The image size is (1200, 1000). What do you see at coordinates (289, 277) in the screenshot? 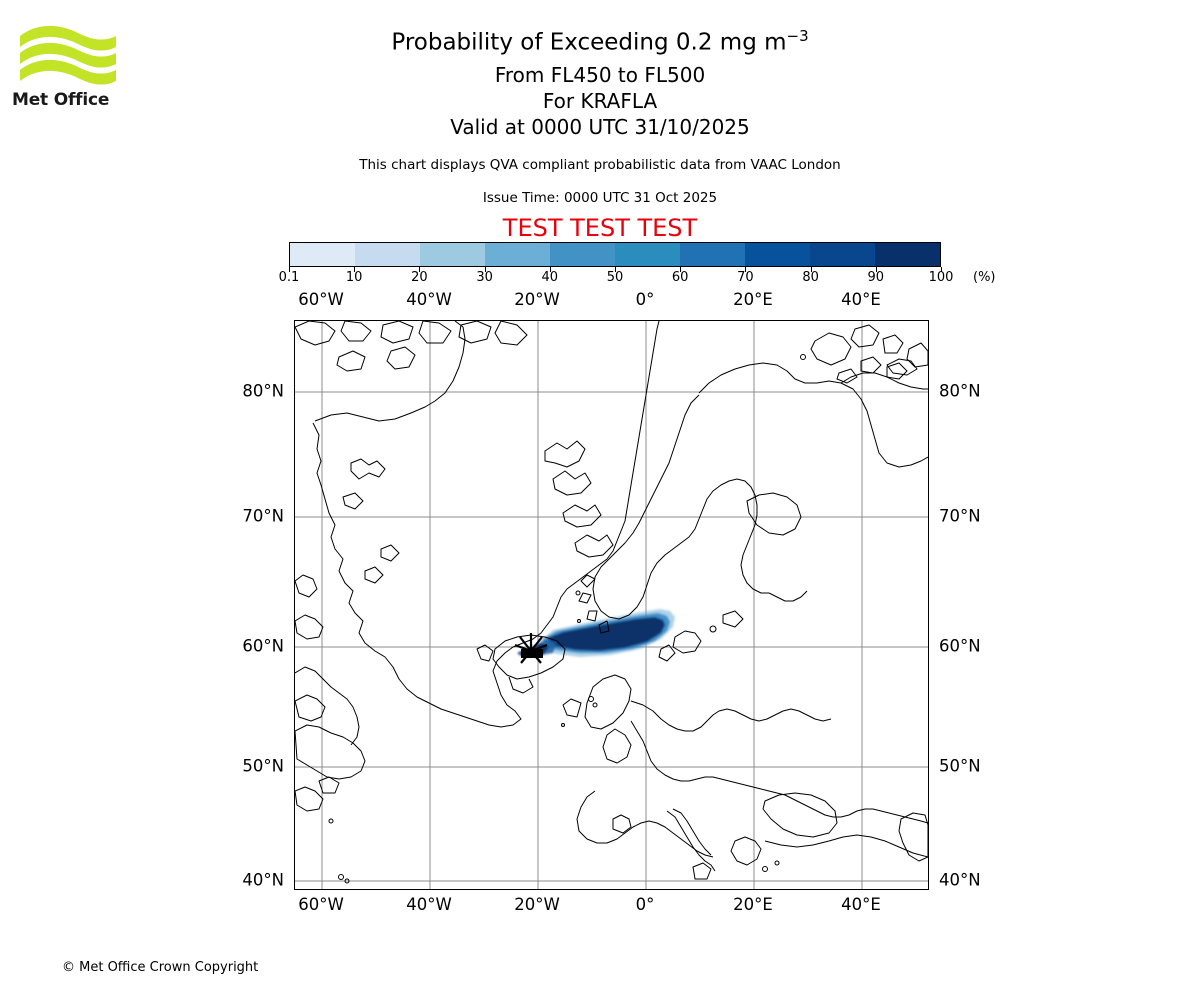
I see `colorbar-tick-label: 0.1` at bounding box center [289, 277].